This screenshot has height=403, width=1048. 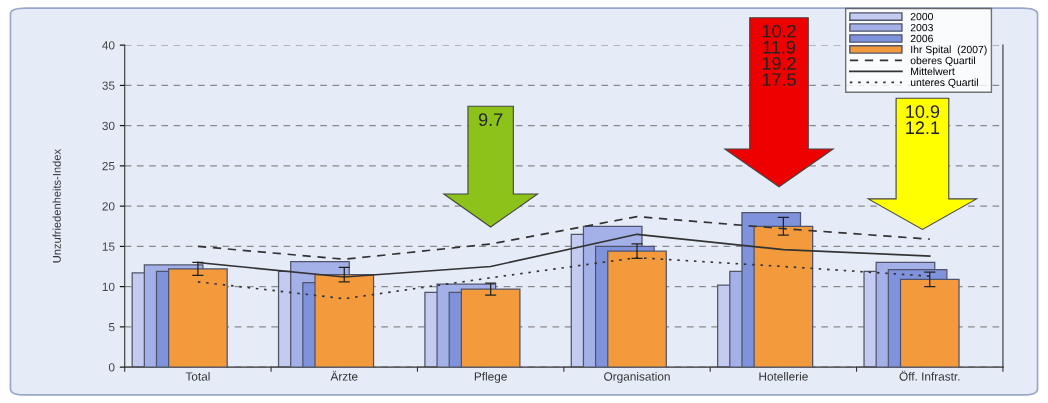 What do you see at coordinates (490, 120) in the screenshot?
I see `annotation: 9.7` at bounding box center [490, 120].